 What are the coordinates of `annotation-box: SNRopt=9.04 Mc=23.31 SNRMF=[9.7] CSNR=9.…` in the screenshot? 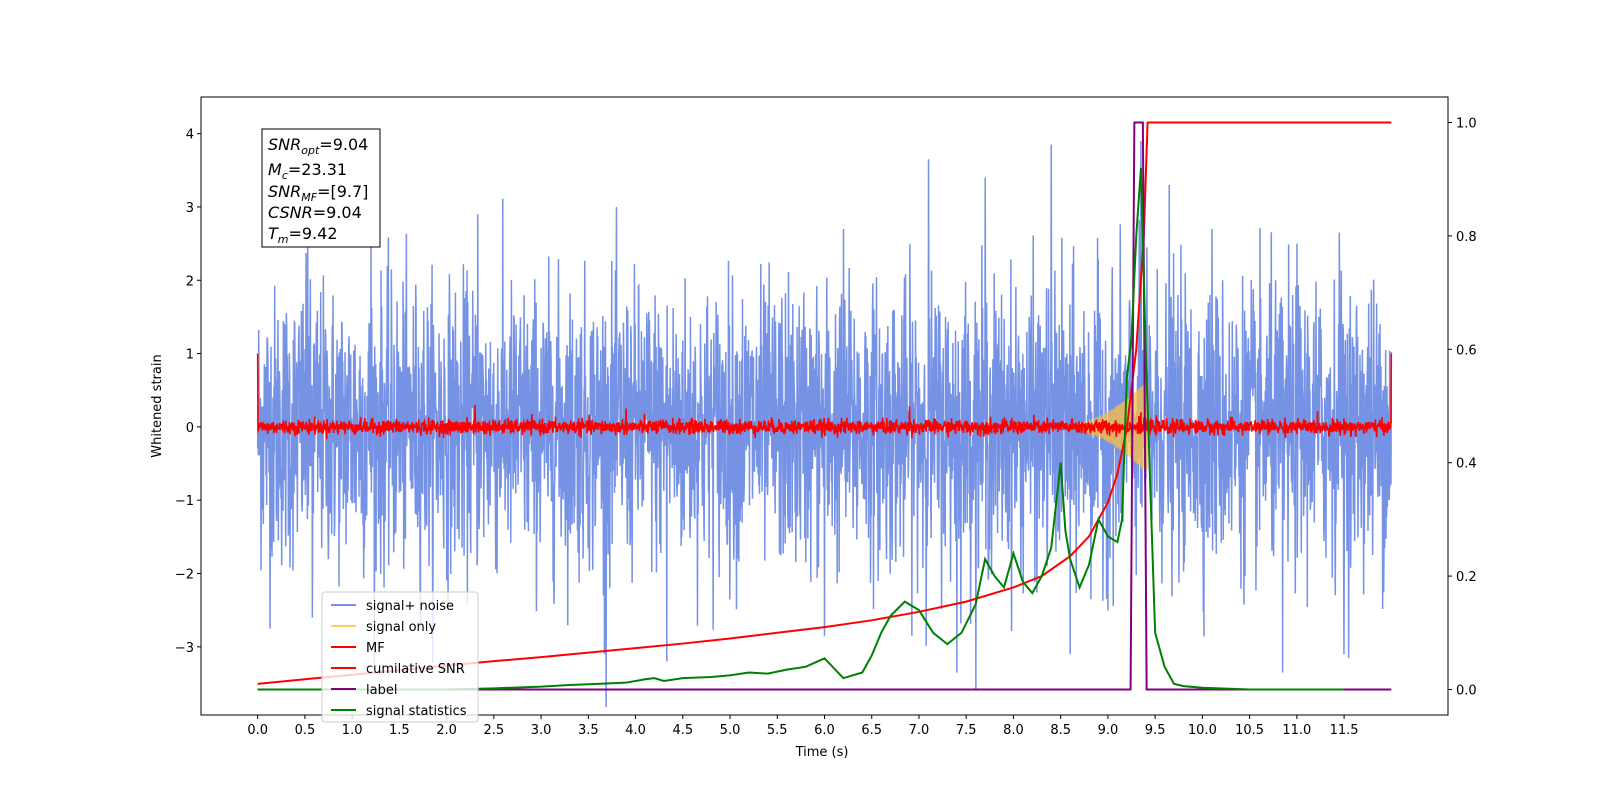 It's located at (321, 188).